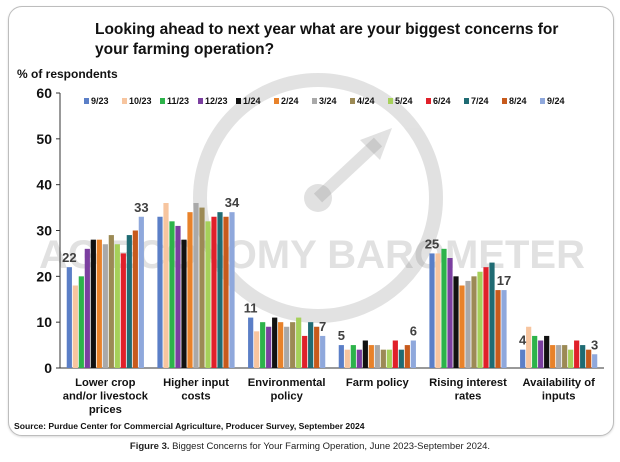 This screenshot has height=462, width=620. Describe the element at coordinates (404, 101) in the screenshot. I see `legend-label: 5/24` at that location.